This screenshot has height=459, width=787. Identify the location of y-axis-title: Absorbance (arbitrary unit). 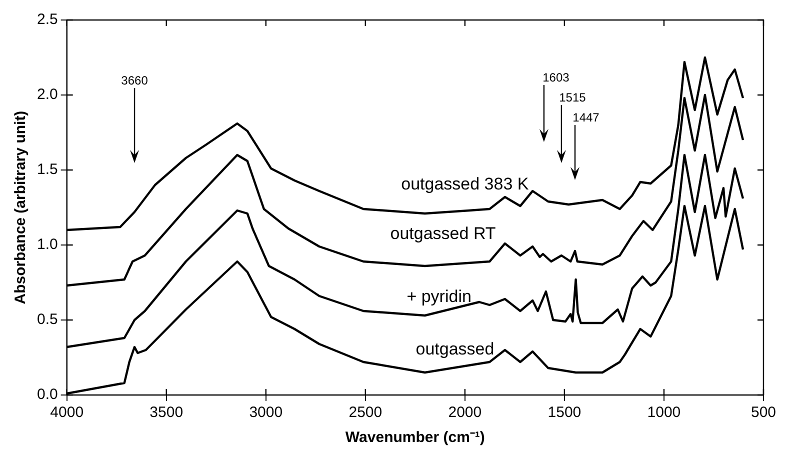
(21, 207).